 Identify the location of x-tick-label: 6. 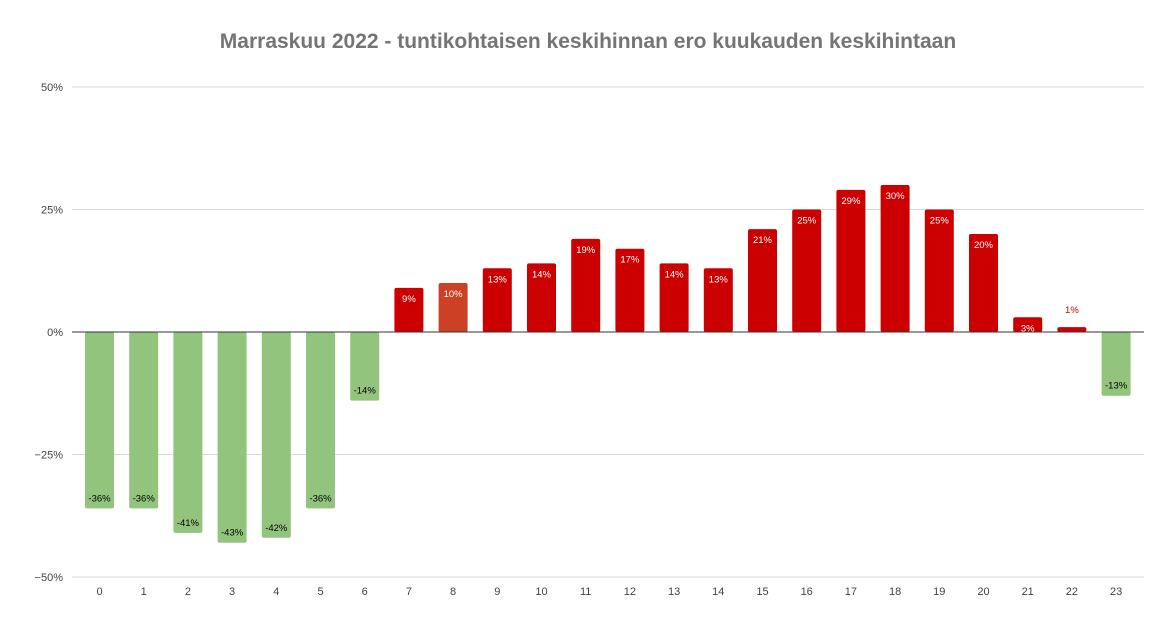
(365, 592).